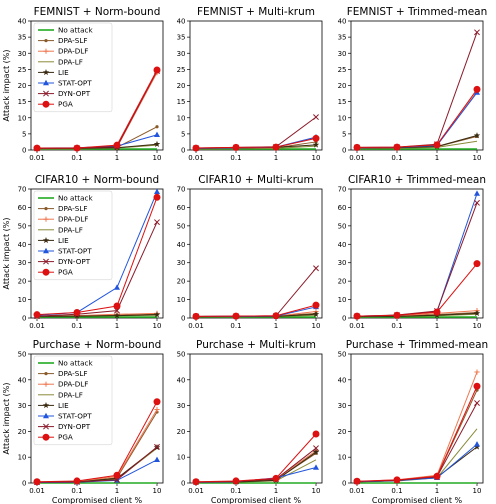  I want to click on panel-title: CIFAR10 + Multi-krum, so click(256, 180).